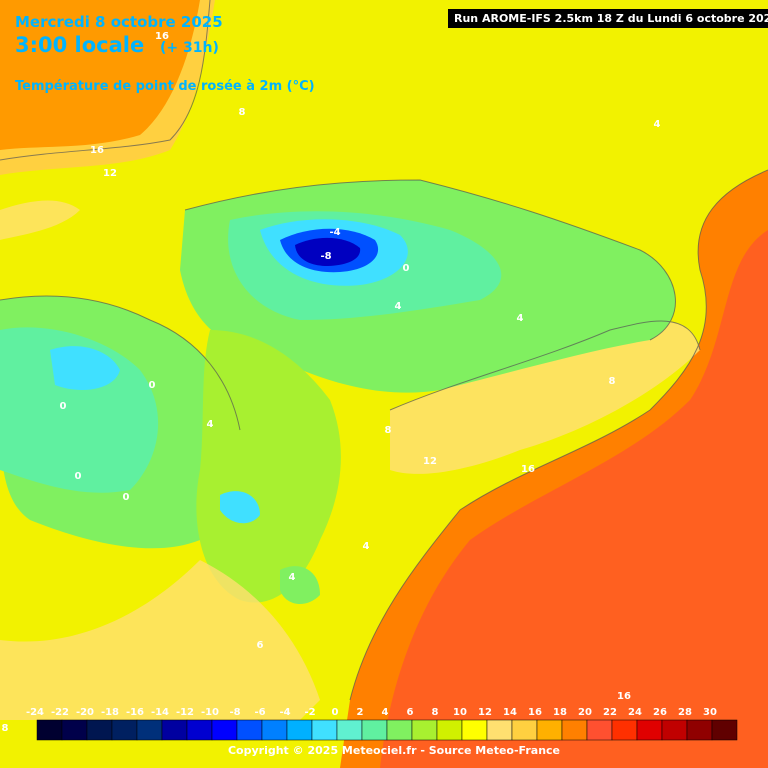 This screenshot has width=768, height=768. What do you see at coordinates (710, 712) in the screenshot?
I see `legend-tick: 30` at bounding box center [710, 712].